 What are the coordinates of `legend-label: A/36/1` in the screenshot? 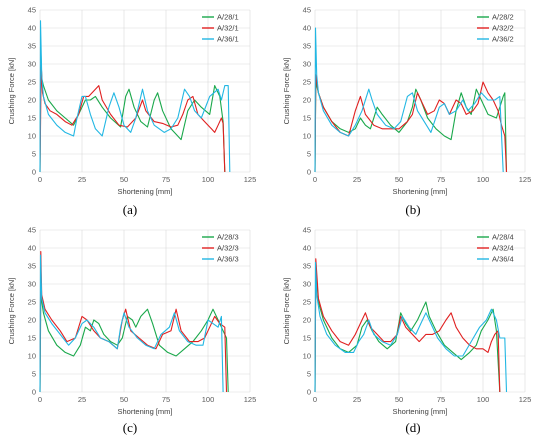 It's located at (228, 39).